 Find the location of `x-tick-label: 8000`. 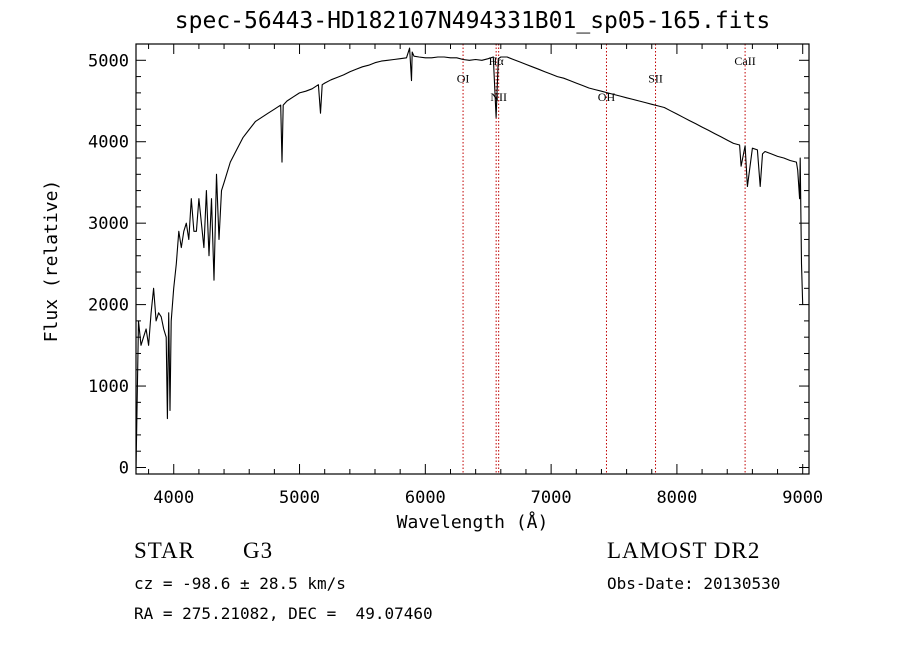

x-tick-label: 8000 is located at coordinates (676, 498).